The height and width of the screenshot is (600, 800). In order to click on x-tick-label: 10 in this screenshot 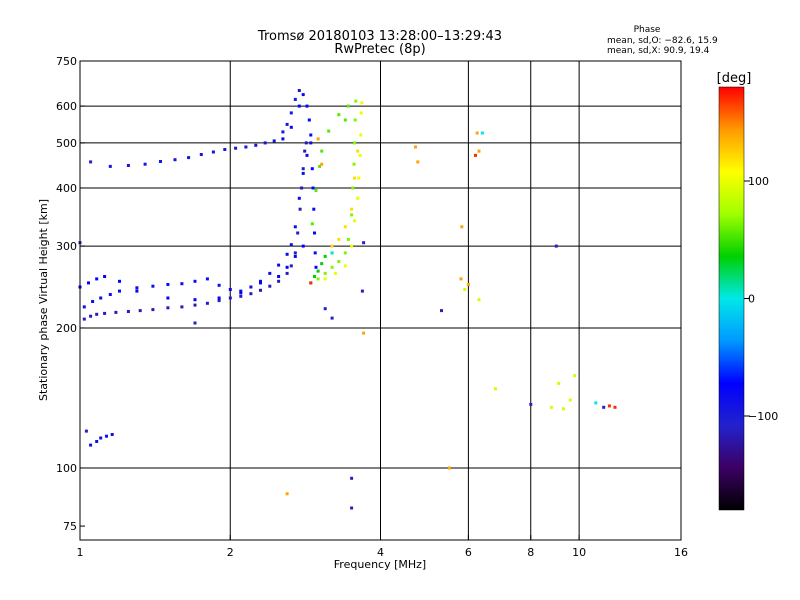, I will do `click(579, 552)`.